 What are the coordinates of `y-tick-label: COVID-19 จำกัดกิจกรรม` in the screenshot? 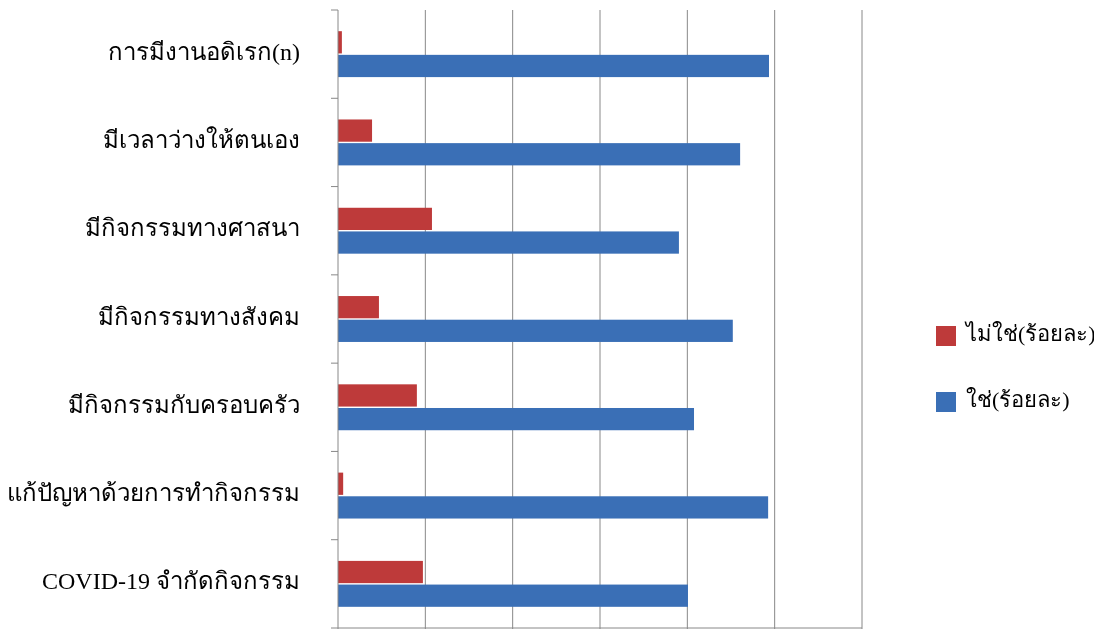 It's located at (171, 581).